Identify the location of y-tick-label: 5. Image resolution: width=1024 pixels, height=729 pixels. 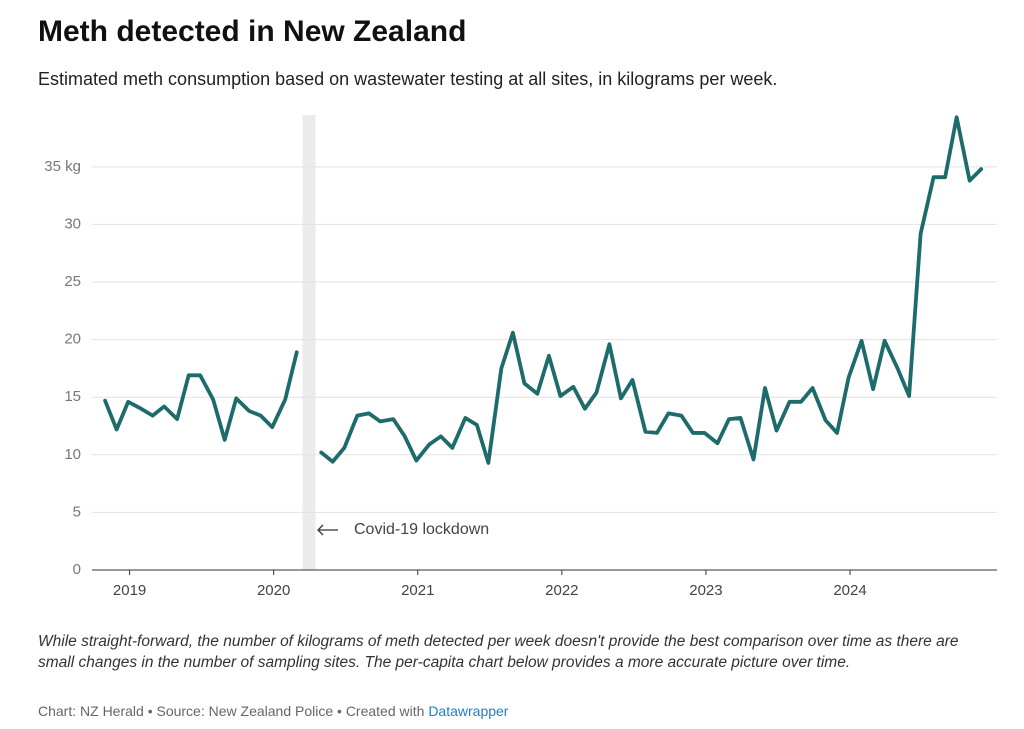
(77, 511).